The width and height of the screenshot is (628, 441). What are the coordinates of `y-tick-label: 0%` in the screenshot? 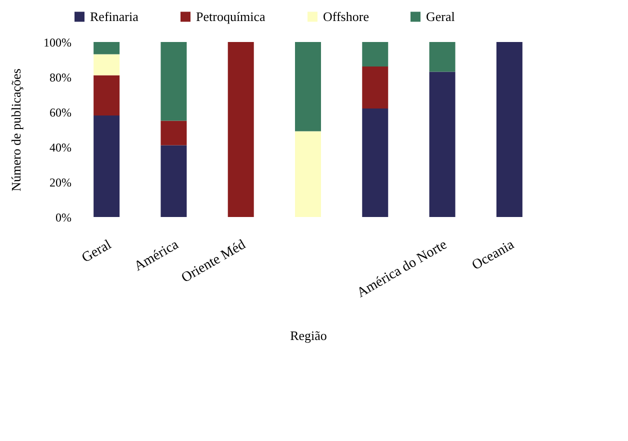 It's located at (64, 217).